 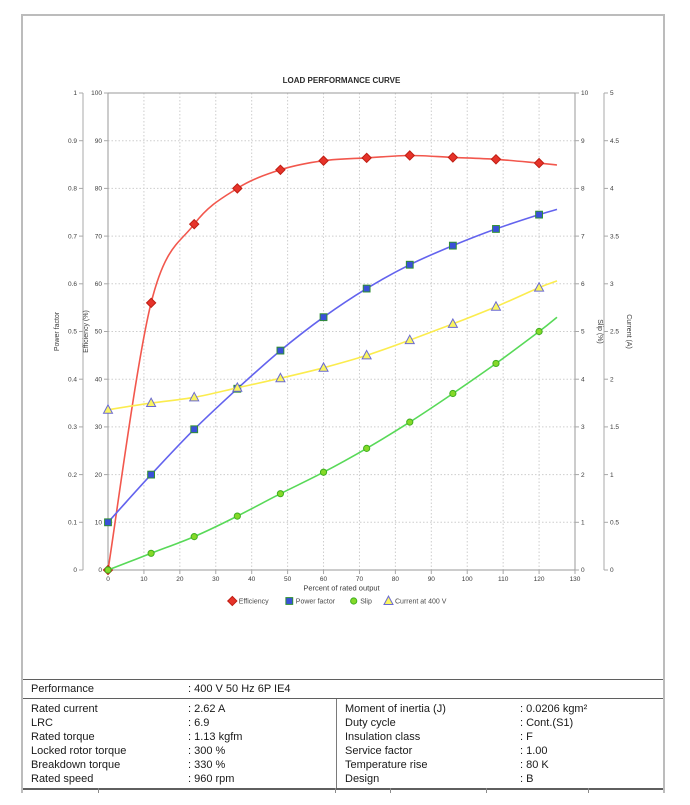 What do you see at coordinates (614, 523) in the screenshot?
I see `axis-tick-label-current: 0.5` at bounding box center [614, 523].